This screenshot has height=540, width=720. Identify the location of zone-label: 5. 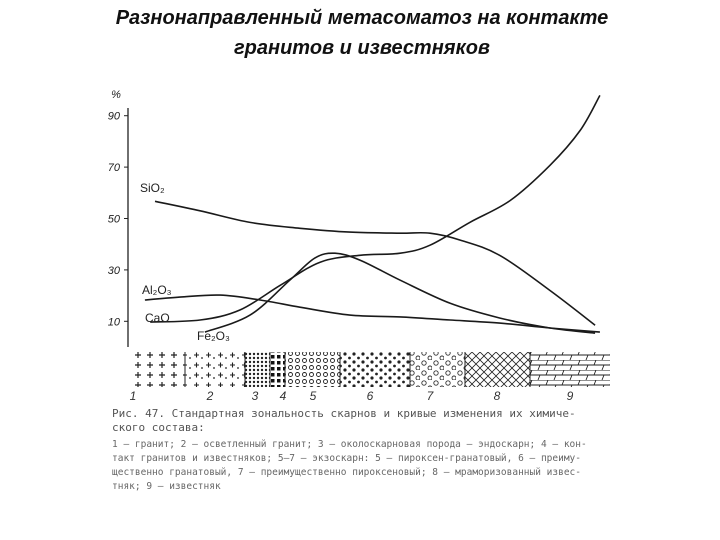
(313, 396).